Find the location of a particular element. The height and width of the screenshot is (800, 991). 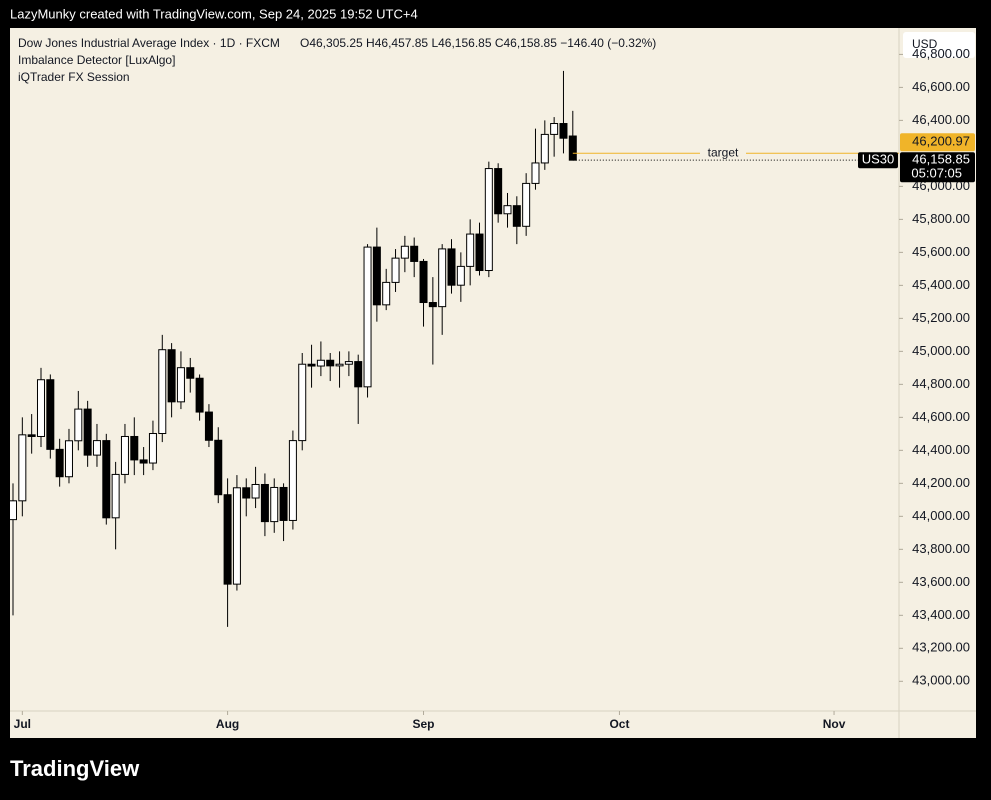

x-tick-label: Sep is located at coordinates (424, 724).